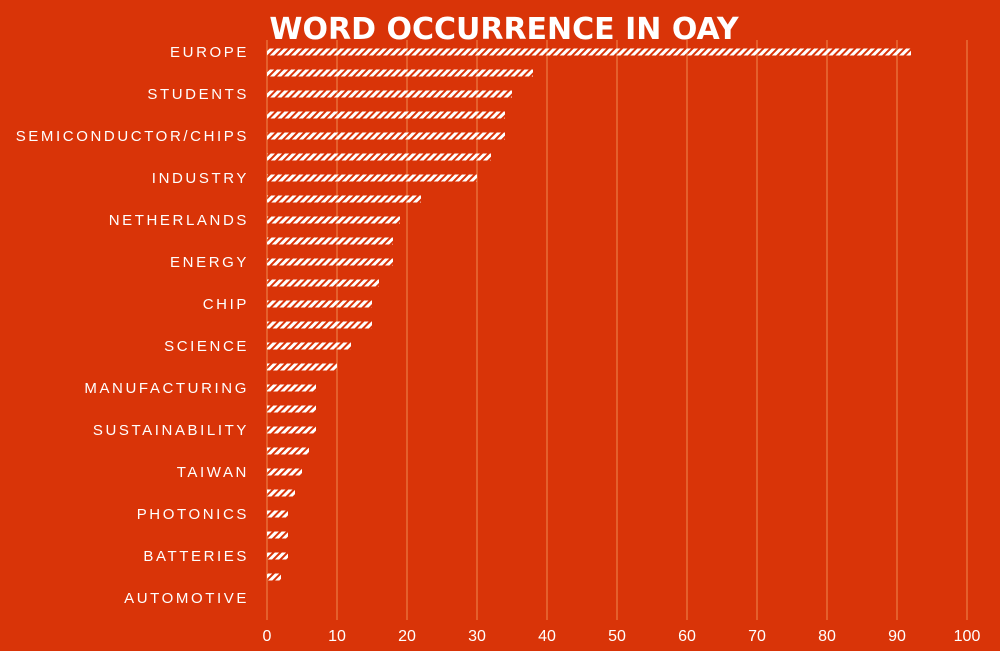 The width and height of the screenshot is (1000, 651). What do you see at coordinates (186, 598) in the screenshot?
I see `category-label: AUTOMOTIVE` at bounding box center [186, 598].